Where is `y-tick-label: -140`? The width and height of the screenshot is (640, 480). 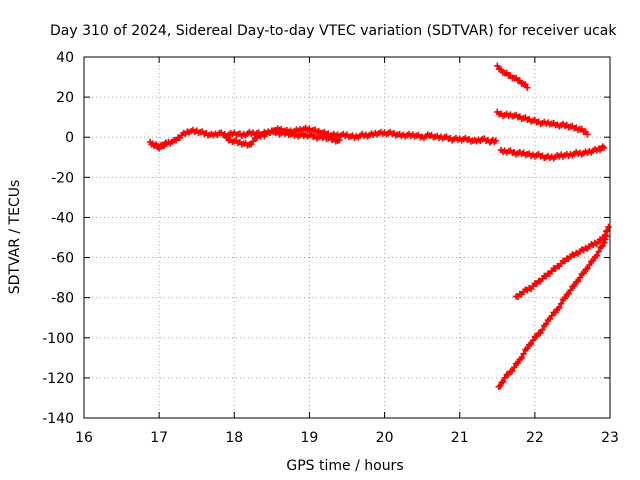
y-tick-label: -140 is located at coordinates (58, 419).